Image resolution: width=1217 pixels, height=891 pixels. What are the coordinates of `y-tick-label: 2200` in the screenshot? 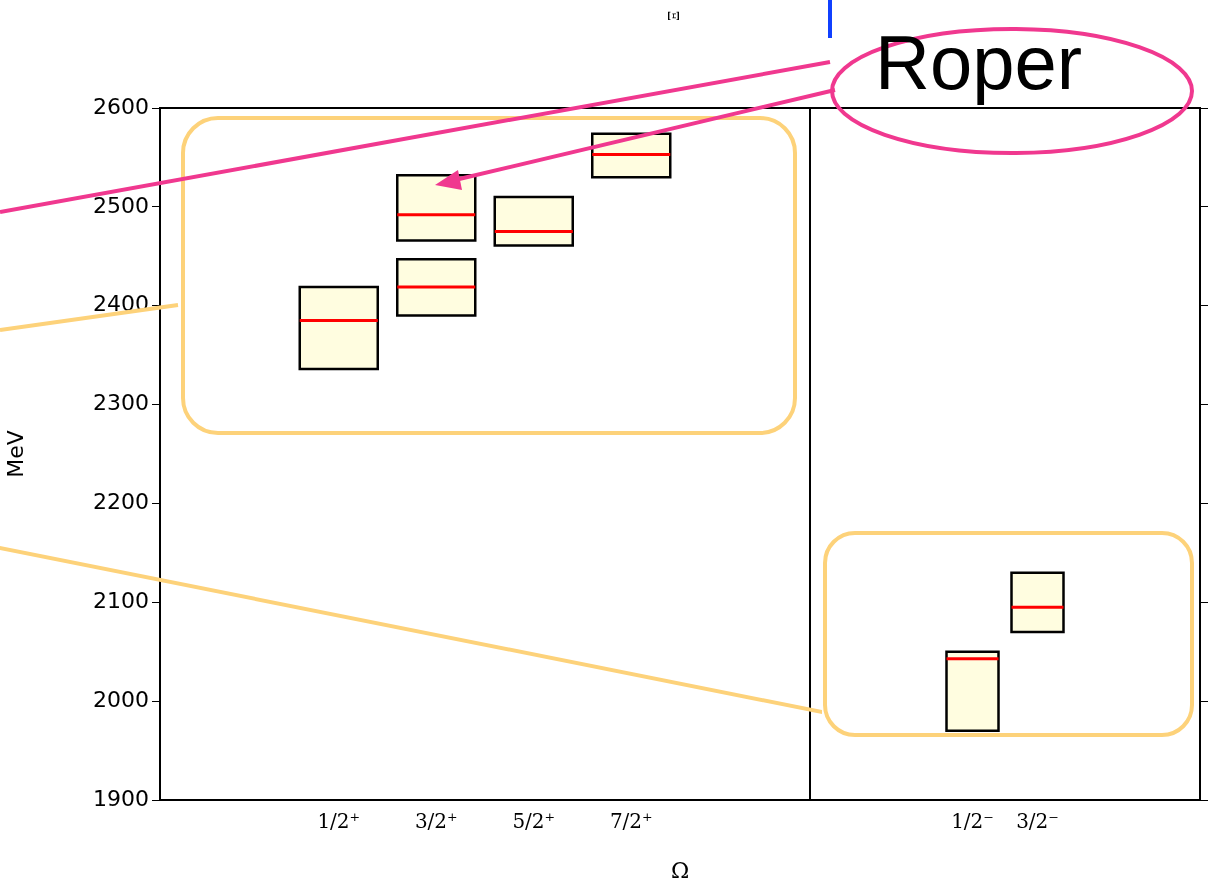 It's located at (121, 502).